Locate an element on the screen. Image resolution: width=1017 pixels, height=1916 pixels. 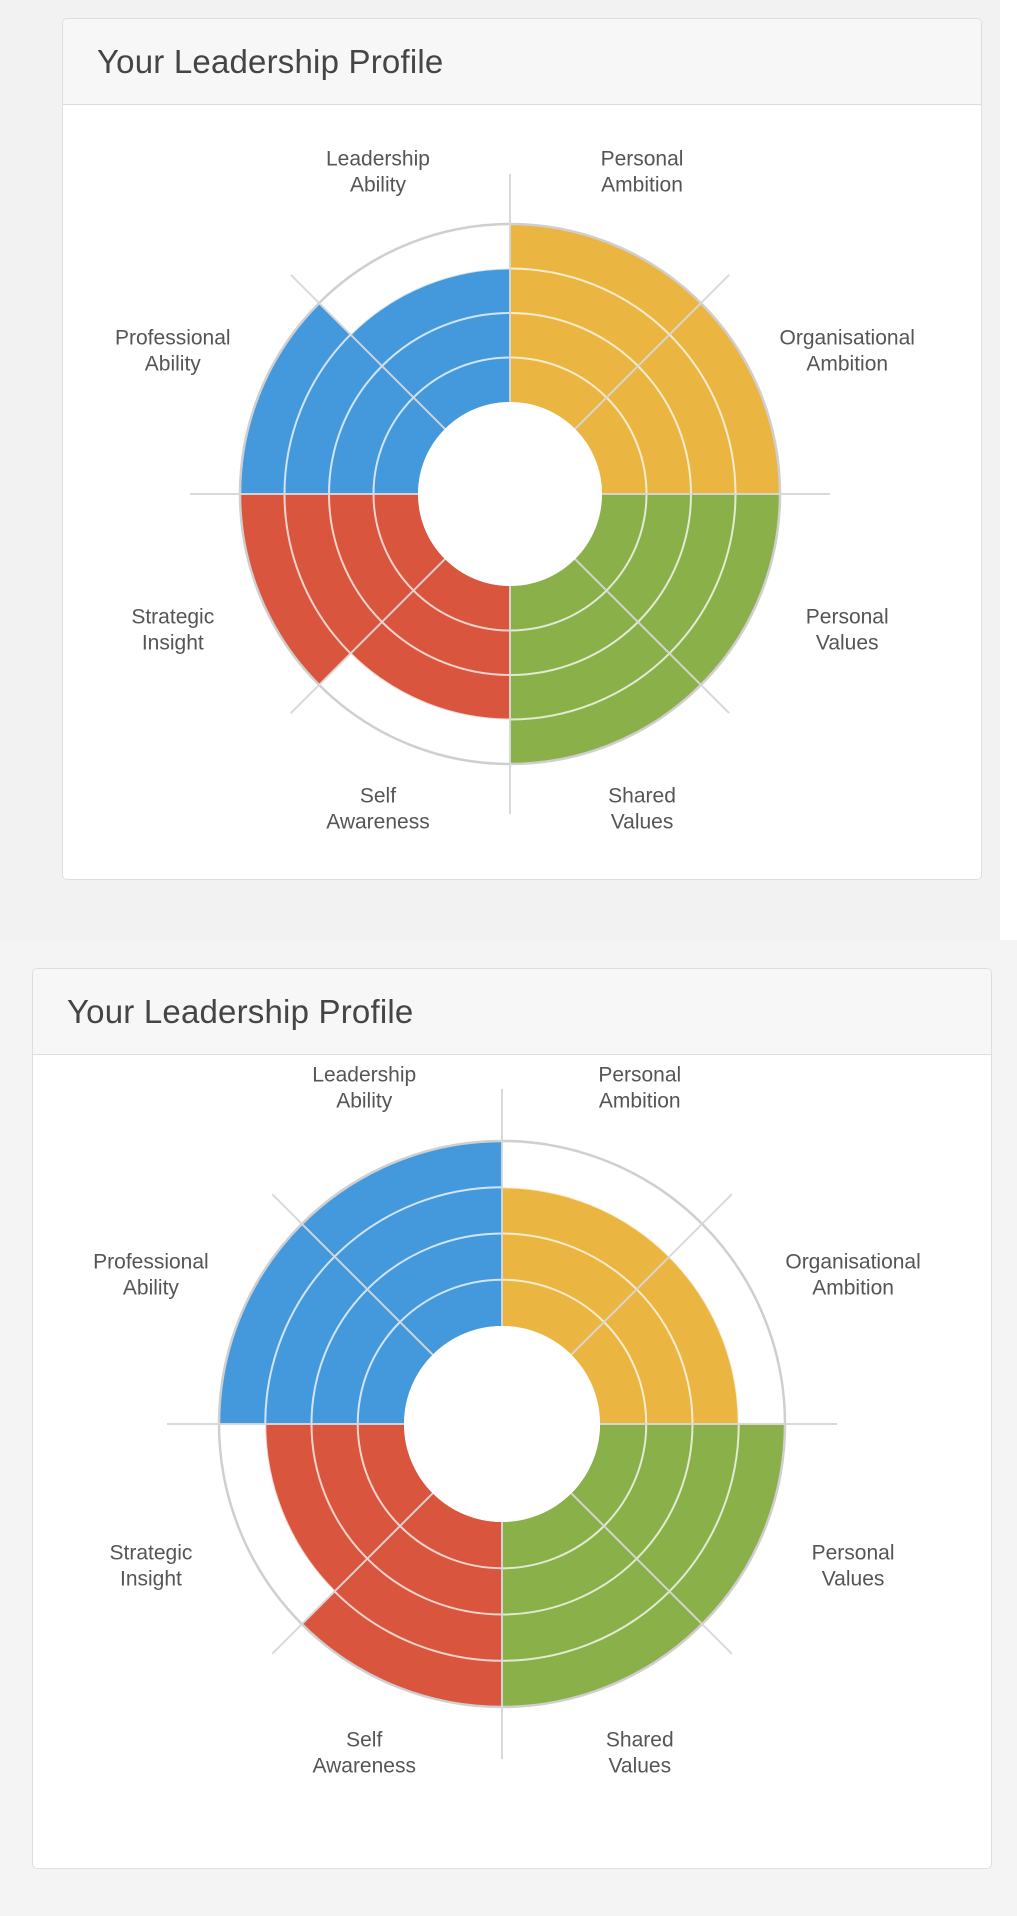
background-edge is located at coordinates (1008, 470).